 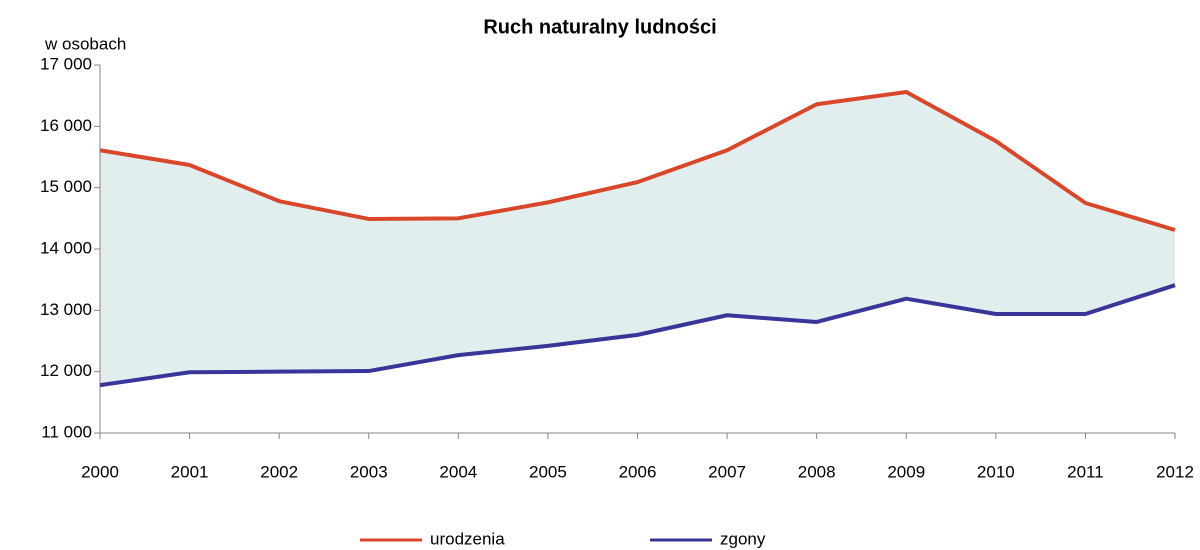 I want to click on y-tick-label: 15 000, so click(x=66, y=186).